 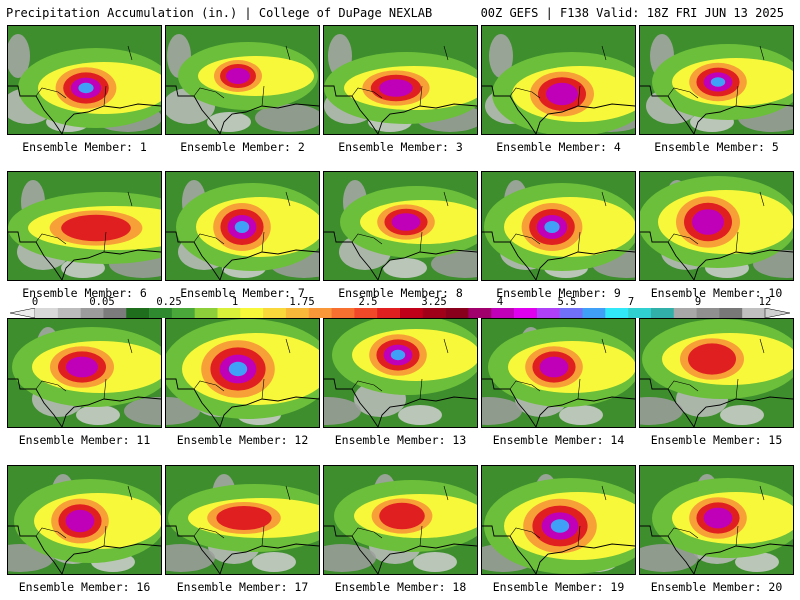 I want to click on ensemble-panel: Ensemble Member: 6, so click(x=84, y=235).